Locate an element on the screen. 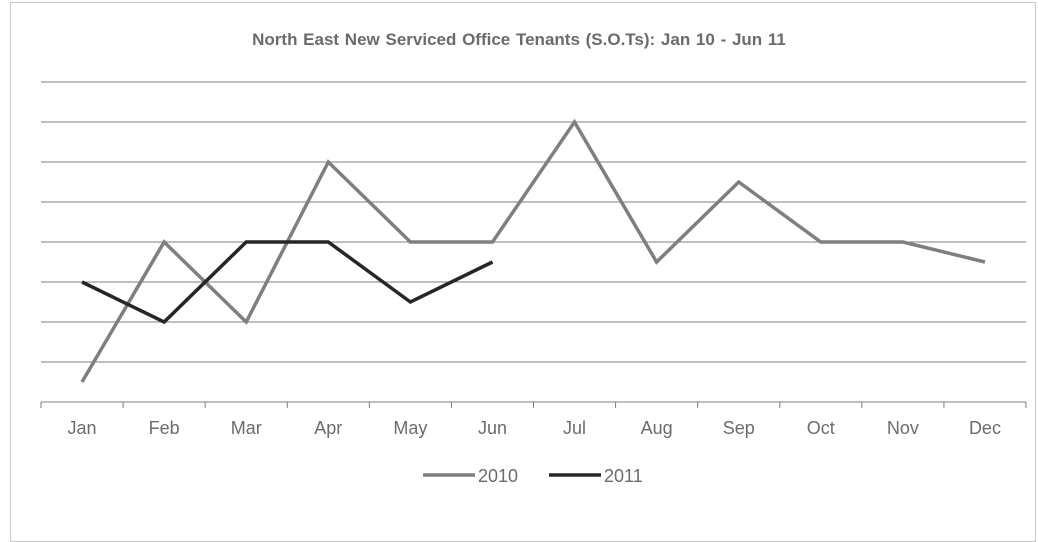  x-tick-label: Sep is located at coordinates (739, 428).